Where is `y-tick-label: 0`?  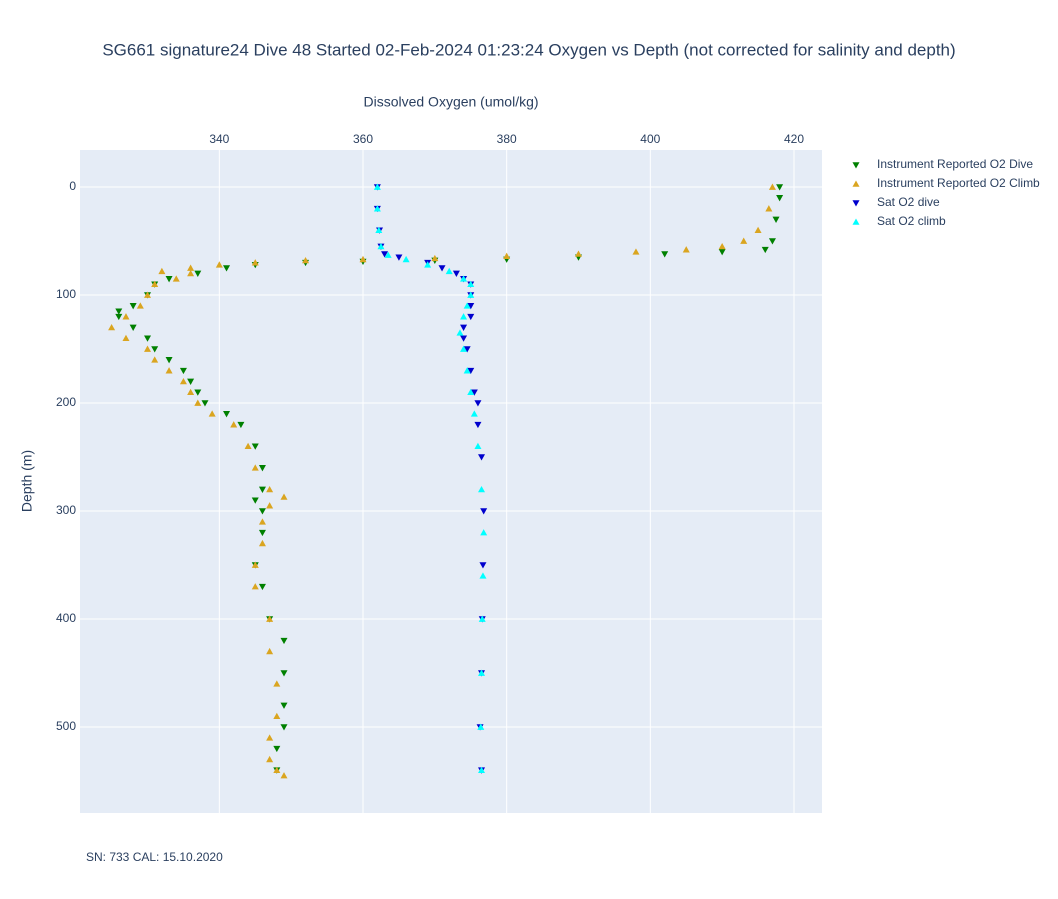 y-tick-label: 0 is located at coordinates (72, 186).